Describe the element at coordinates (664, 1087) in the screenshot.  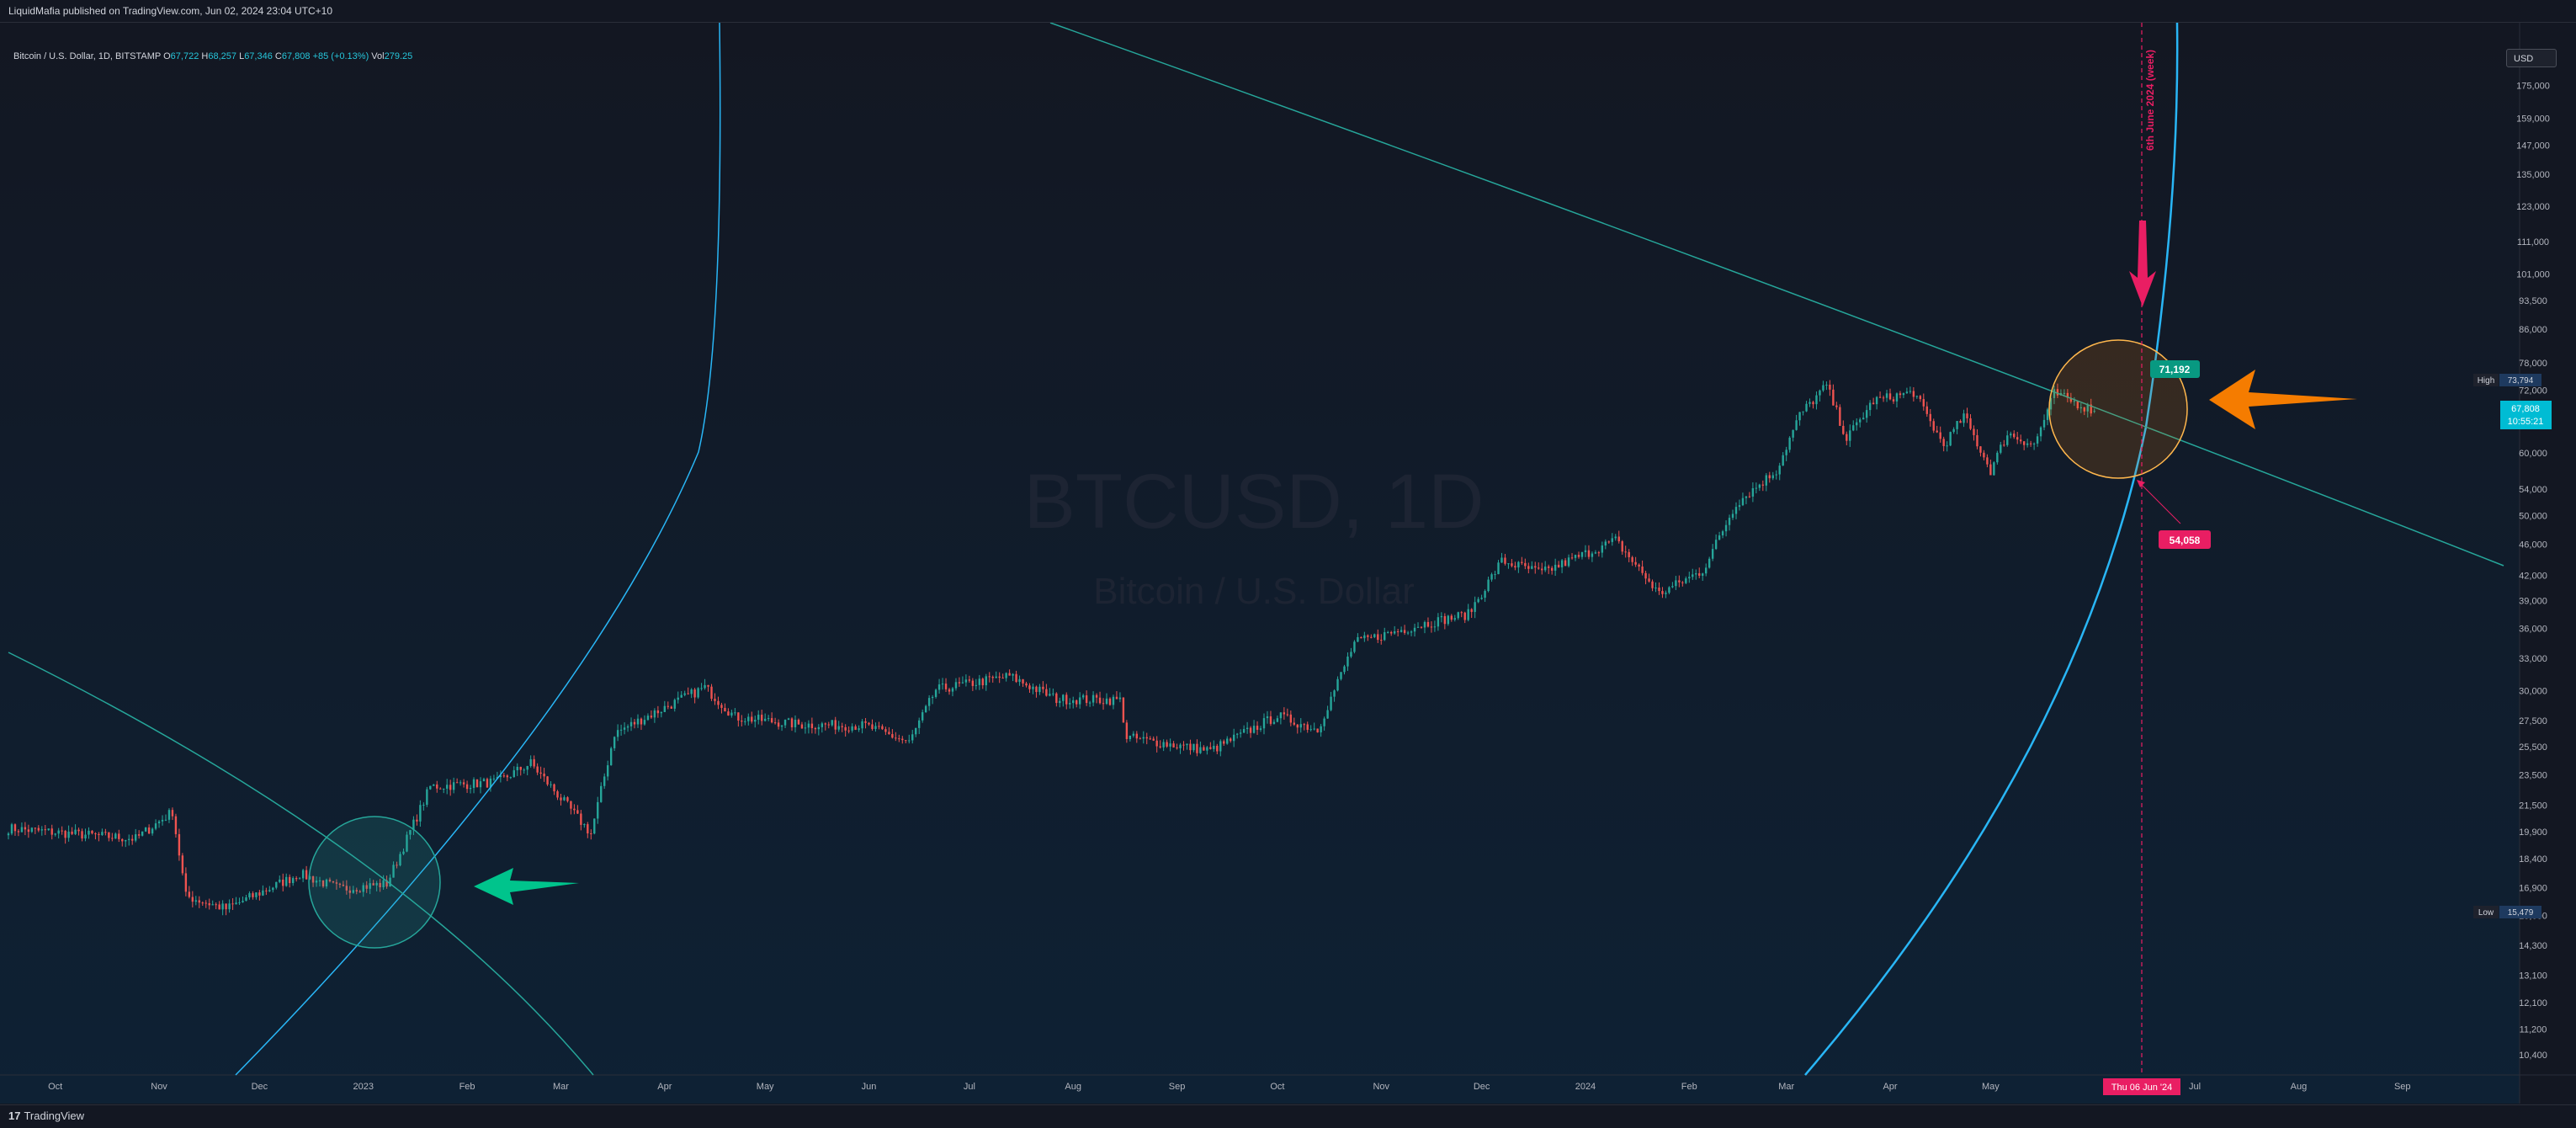
I see `time-tick-label: Apr` at that location.